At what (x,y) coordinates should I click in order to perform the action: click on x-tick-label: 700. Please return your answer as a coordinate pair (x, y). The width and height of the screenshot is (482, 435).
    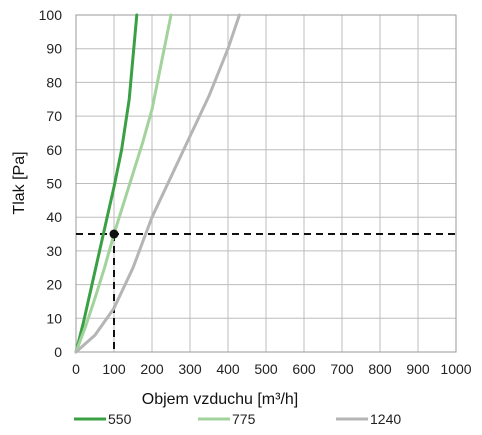
    Looking at the image, I should click on (342, 369).